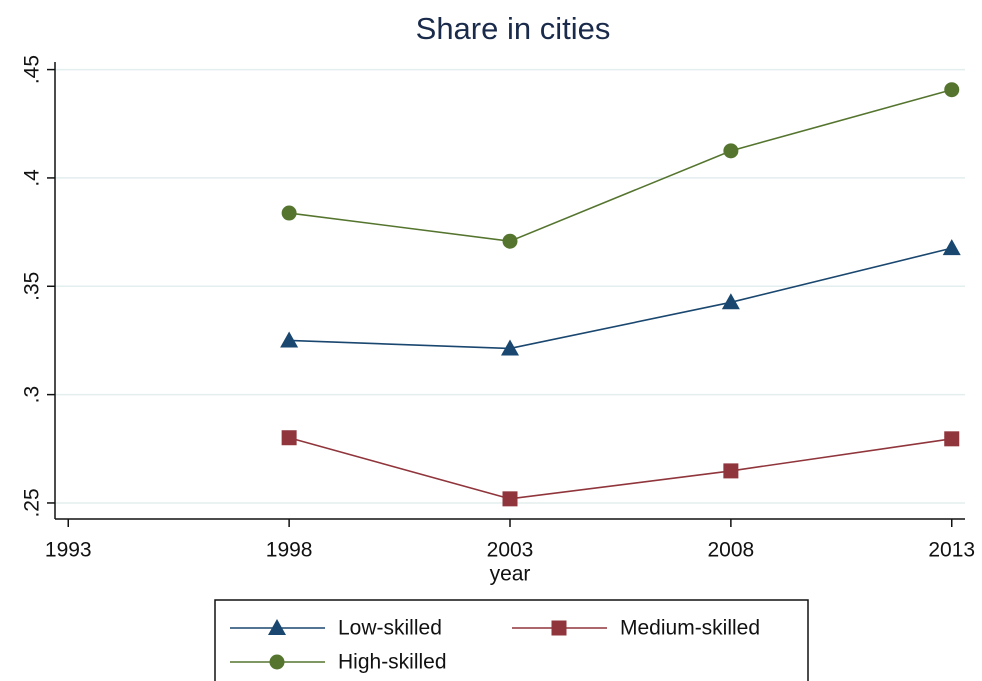 This screenshot has height=681, width=982. I want to click on x-tick-label: 1998, so click(289, 550).